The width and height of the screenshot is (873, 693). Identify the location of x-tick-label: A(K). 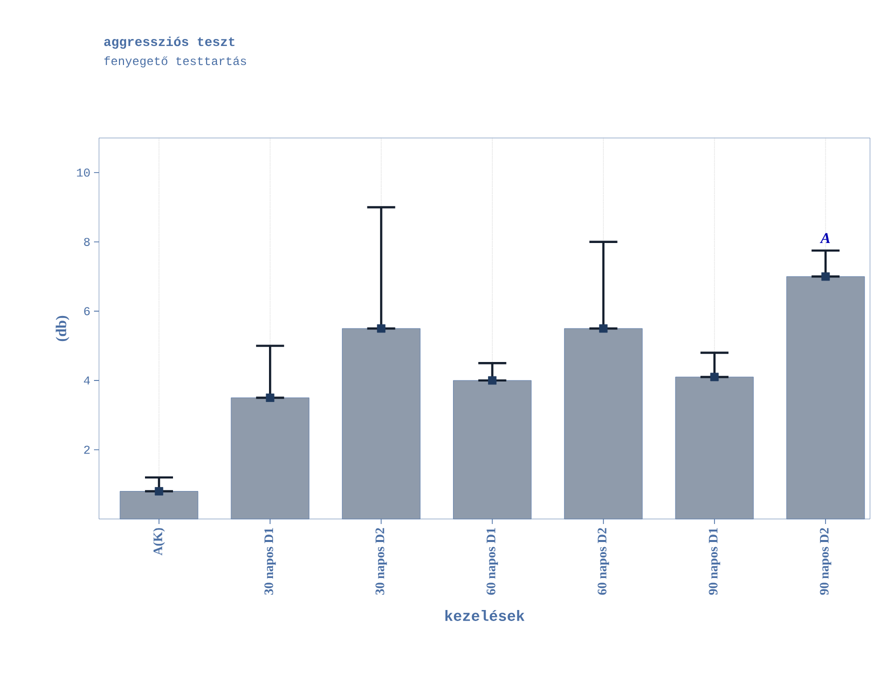
(159, 542).